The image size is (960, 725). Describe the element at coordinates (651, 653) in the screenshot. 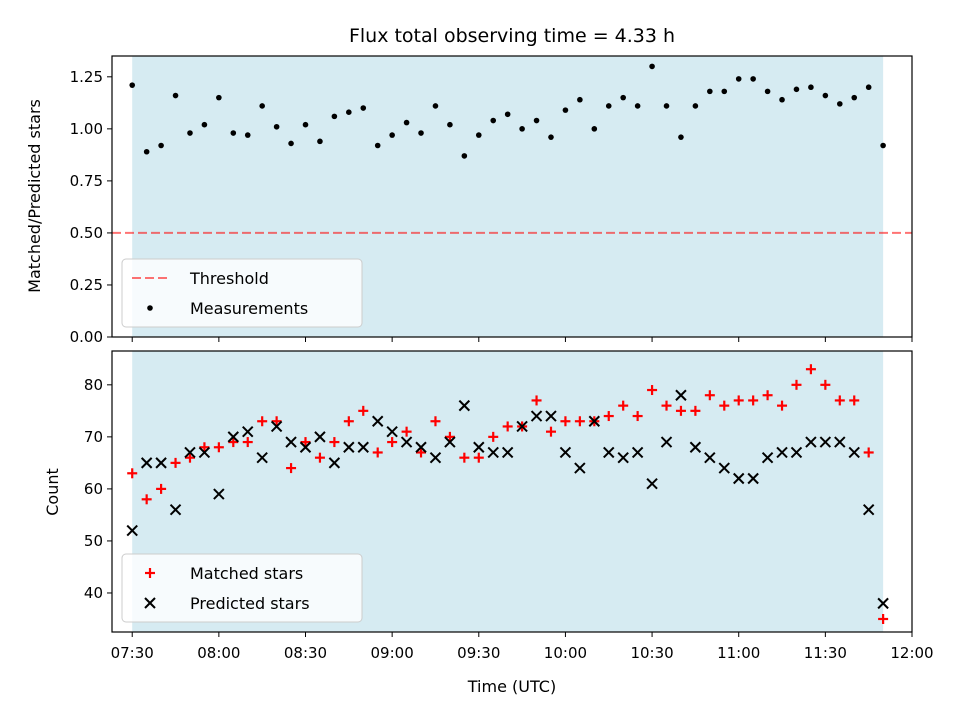

I see `x-tick-label: 10:30` at that location.